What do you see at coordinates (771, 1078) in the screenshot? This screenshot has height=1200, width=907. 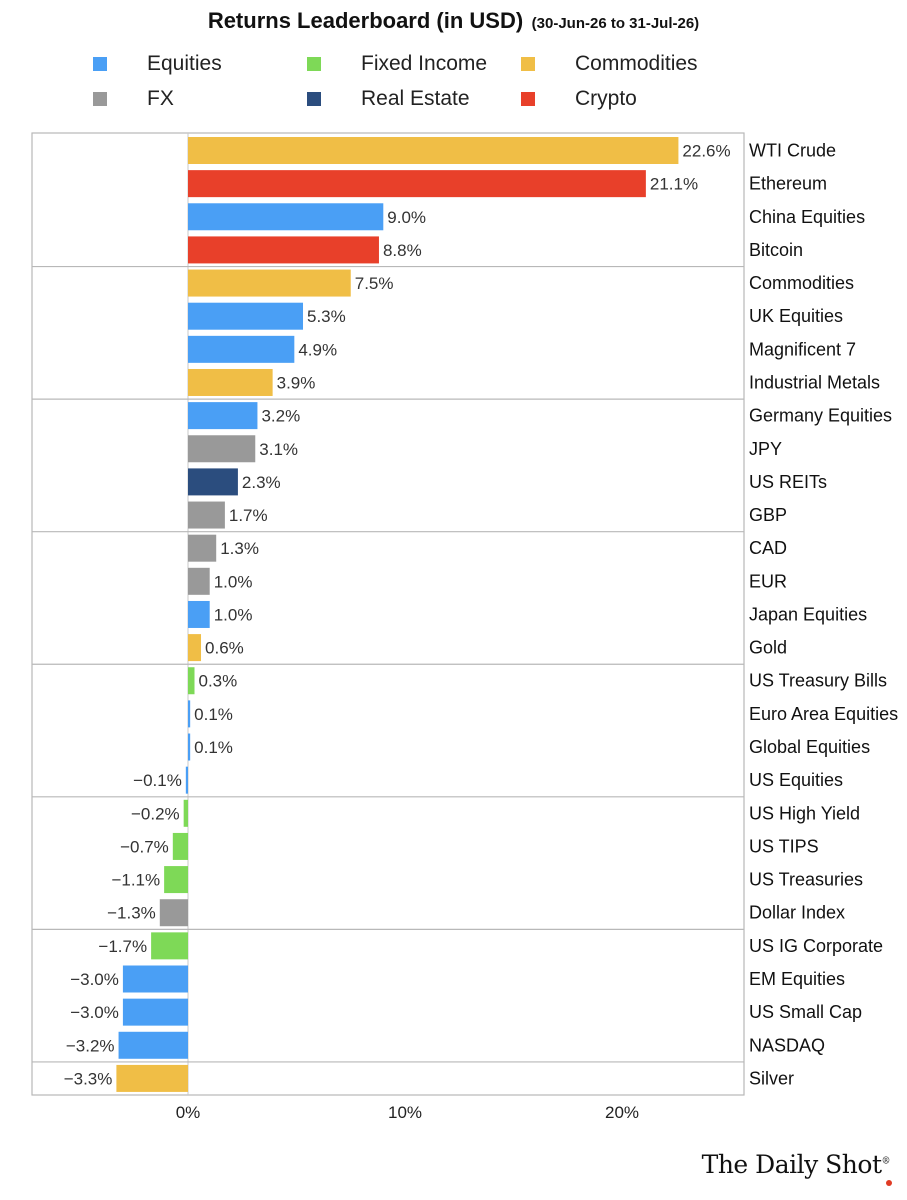 I see `category-label: Silver` at bounding box center [771, 1078].